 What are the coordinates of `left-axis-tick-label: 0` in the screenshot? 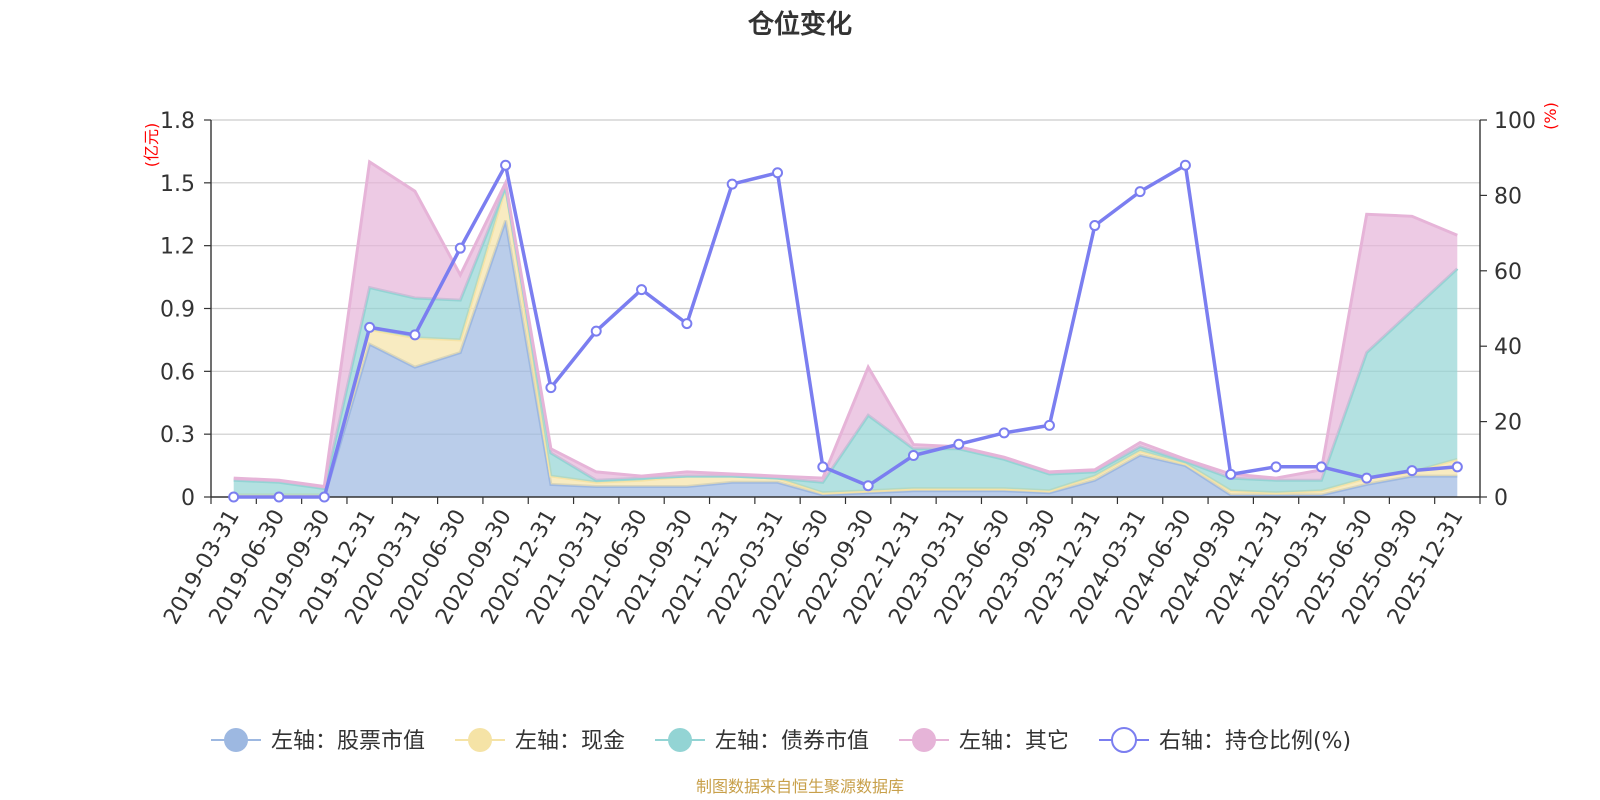 It's located at (188, 498).